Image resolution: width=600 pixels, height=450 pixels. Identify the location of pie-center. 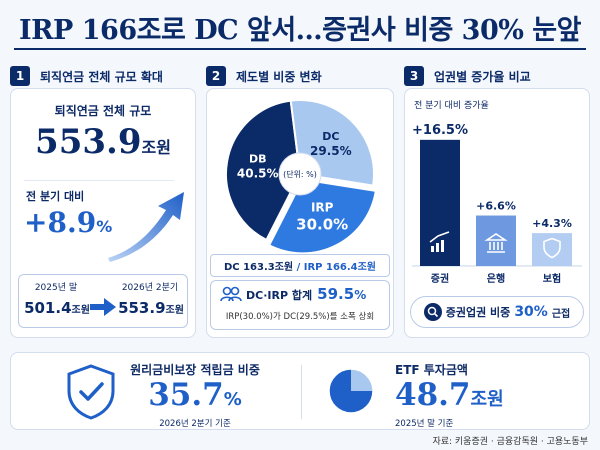
(300, 174).